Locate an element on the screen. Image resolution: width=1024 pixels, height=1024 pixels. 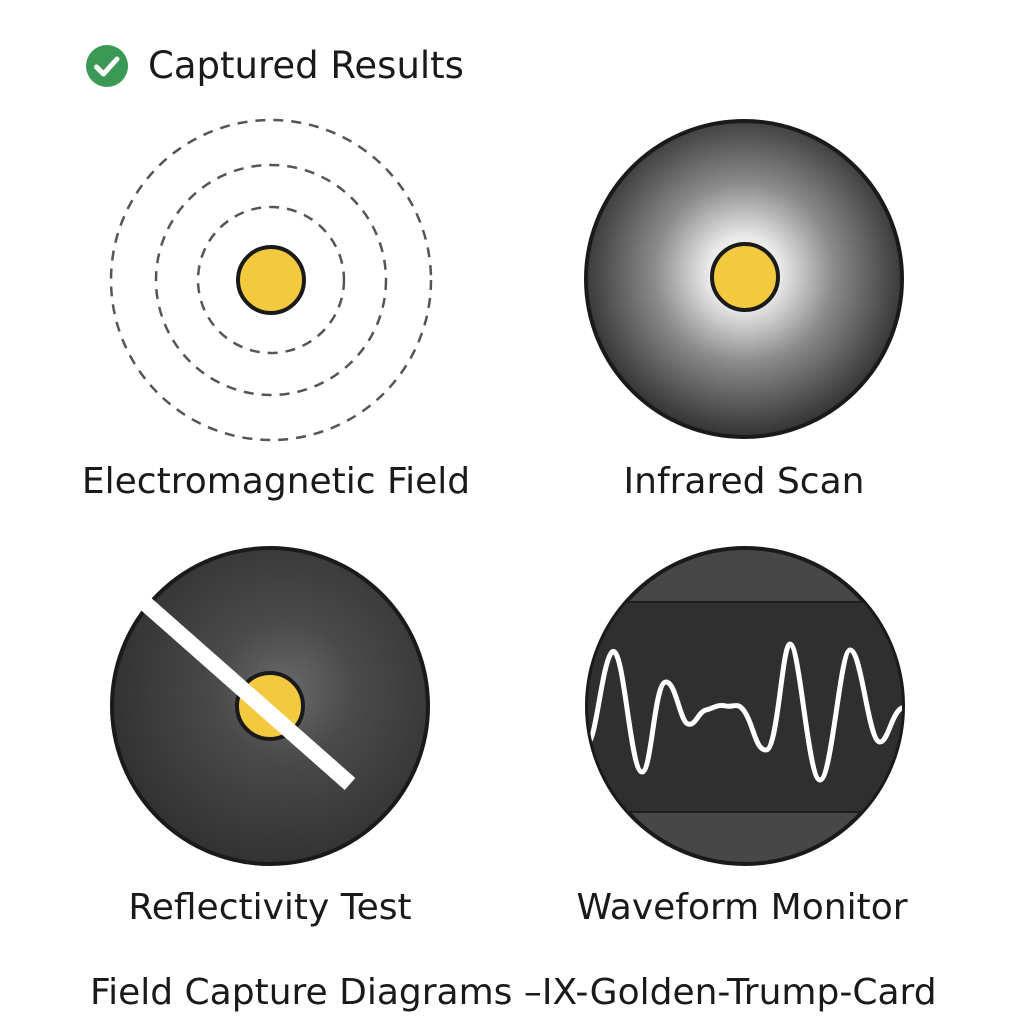
concentric-rings-icon is located at coordinates (271, 280).